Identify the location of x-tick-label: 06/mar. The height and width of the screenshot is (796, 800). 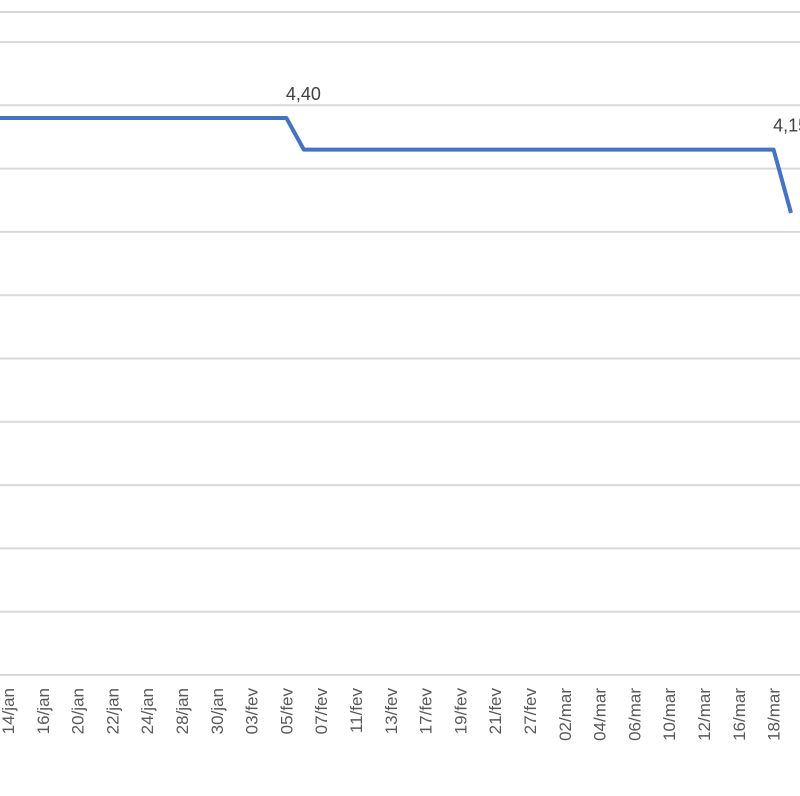
(634, 714).